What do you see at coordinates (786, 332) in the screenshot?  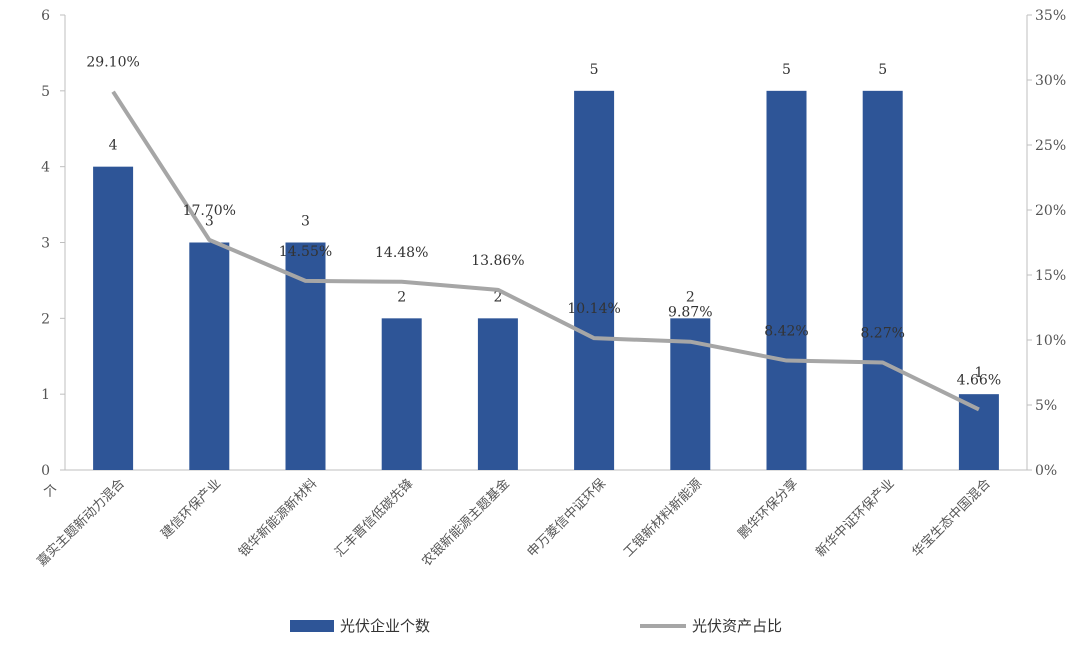 I see `line-value-label: 8.42%` at bounding box center [786, 332].